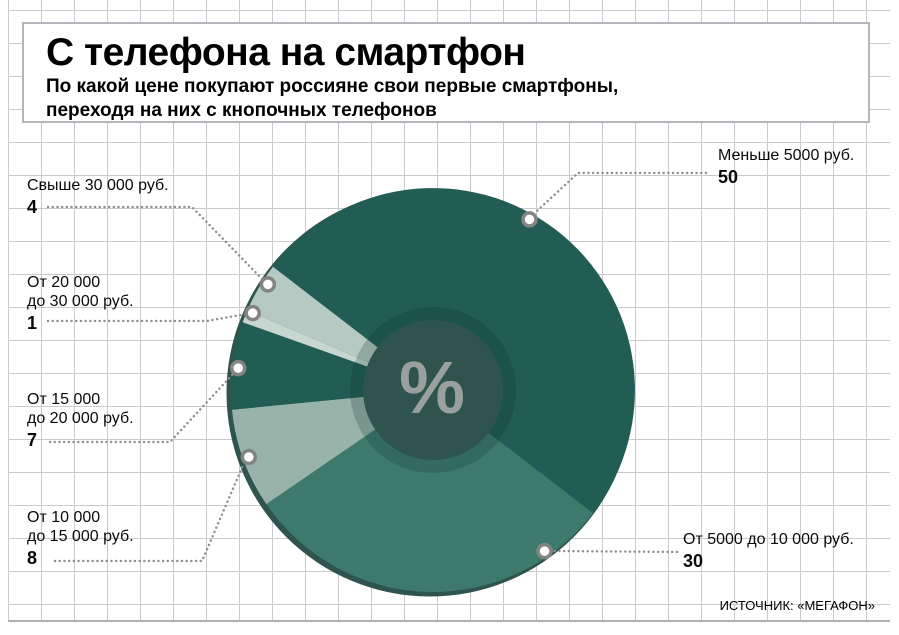 The height and width of the screenshot is (635, 899). Describe the element at coordinates (728, 177) in the screenshot. I see `label-value: 50` at that location.